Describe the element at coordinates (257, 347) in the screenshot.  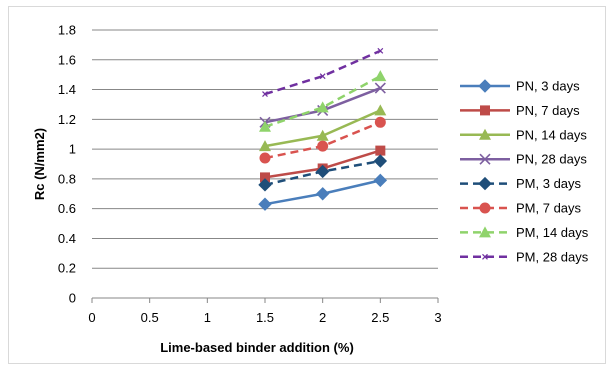
I see `x-axis-title: Lime-based binder addition (%)` at that location.